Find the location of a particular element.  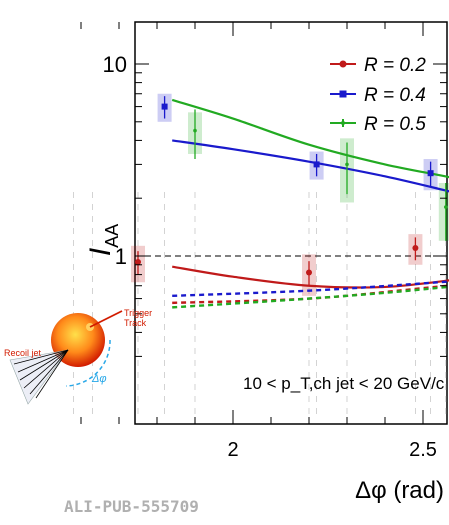

marker-s0-p1 is located at coordinates (309, 272).